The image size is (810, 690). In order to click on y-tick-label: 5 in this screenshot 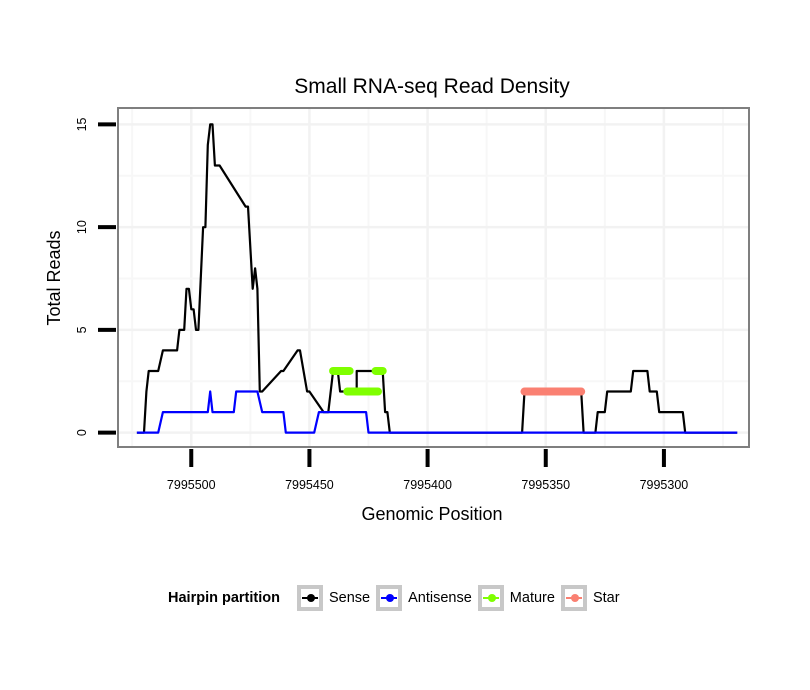, I will do `click(82, 329)`.